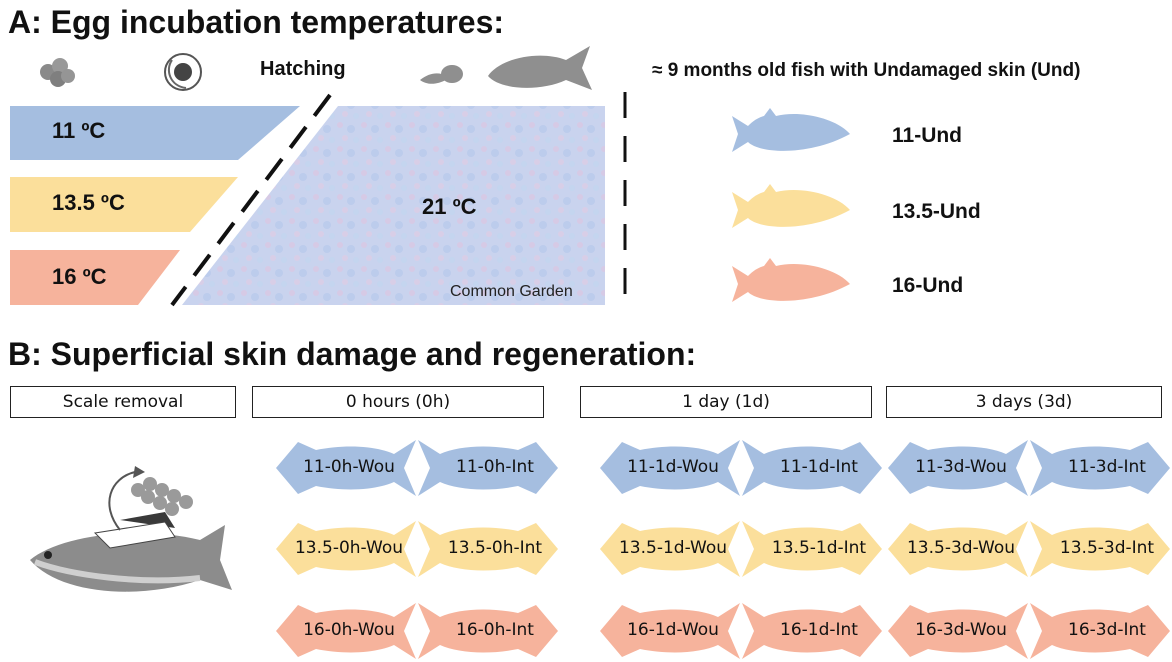  I want to click on fish-int-g2-r0-icon, so click(1100, 468).